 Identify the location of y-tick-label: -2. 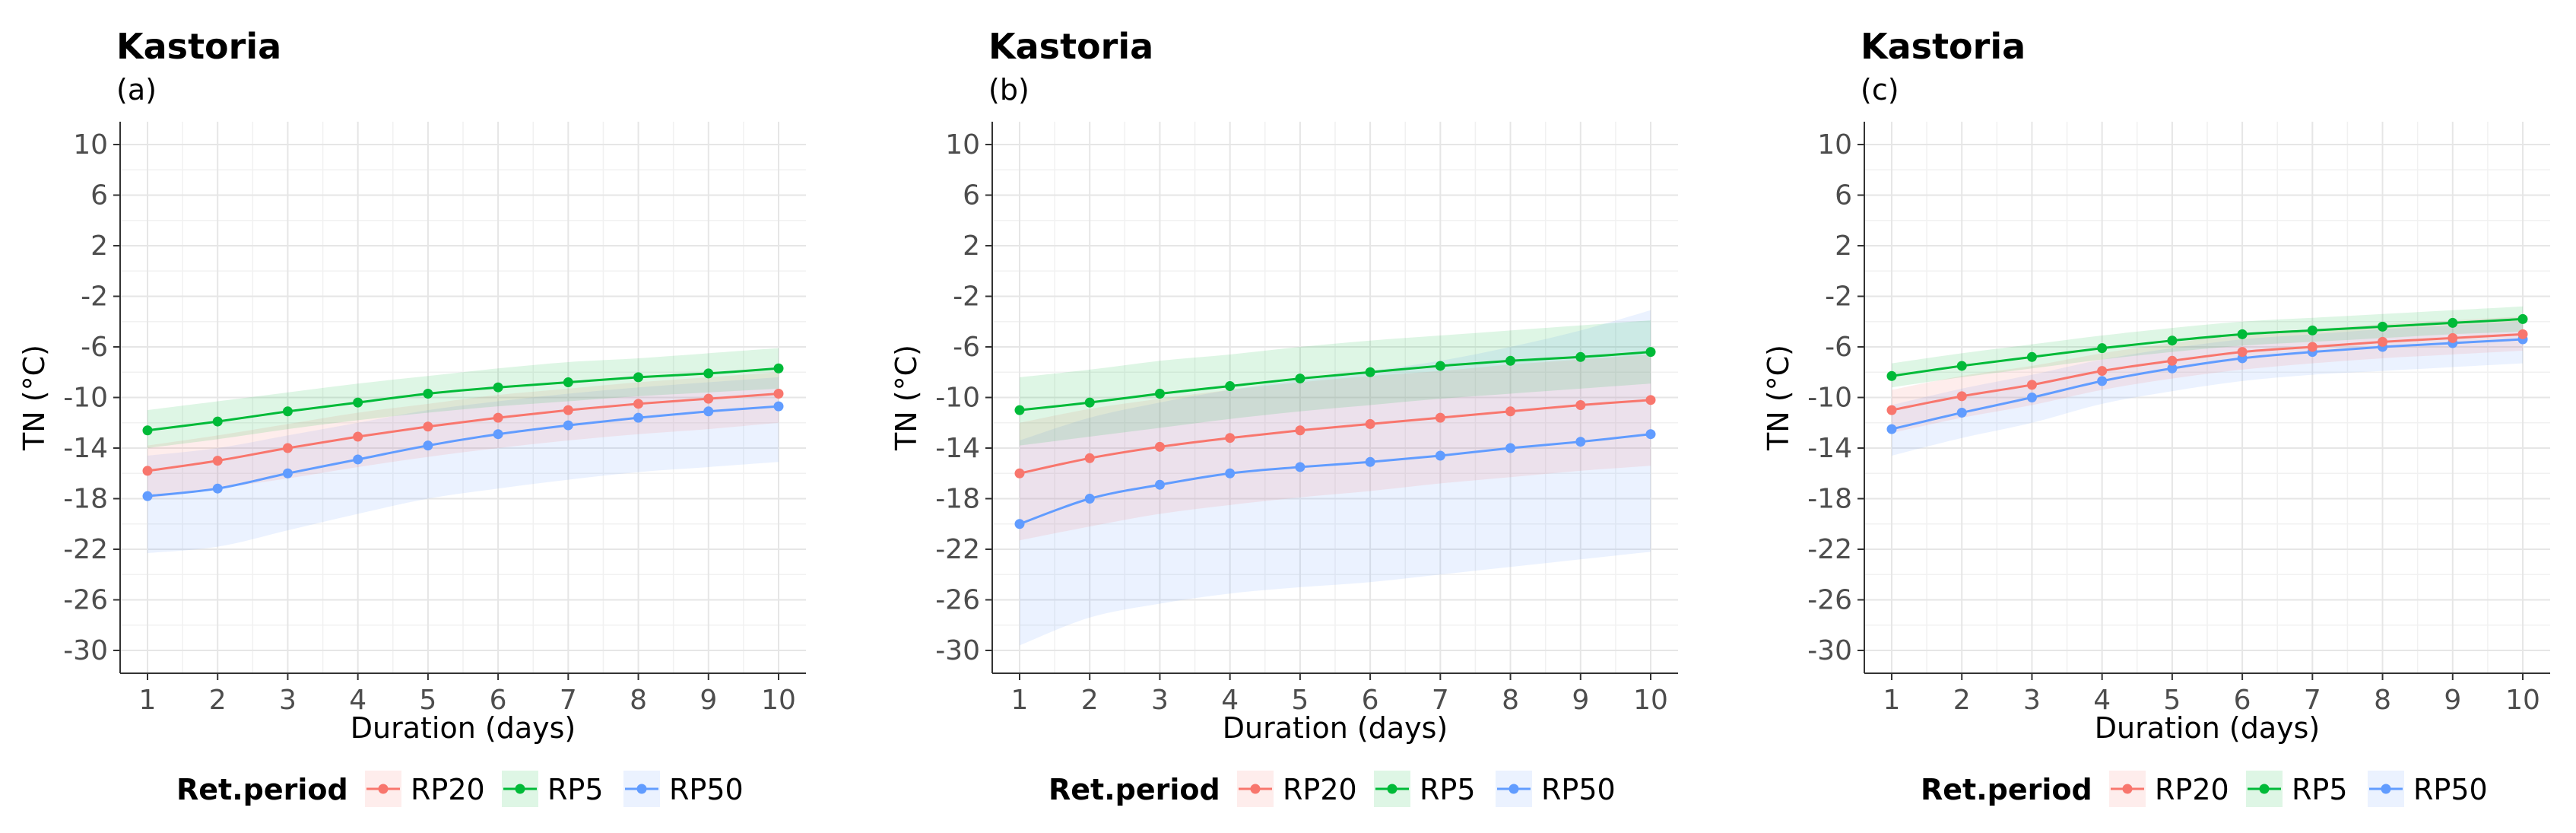
(967, 297).